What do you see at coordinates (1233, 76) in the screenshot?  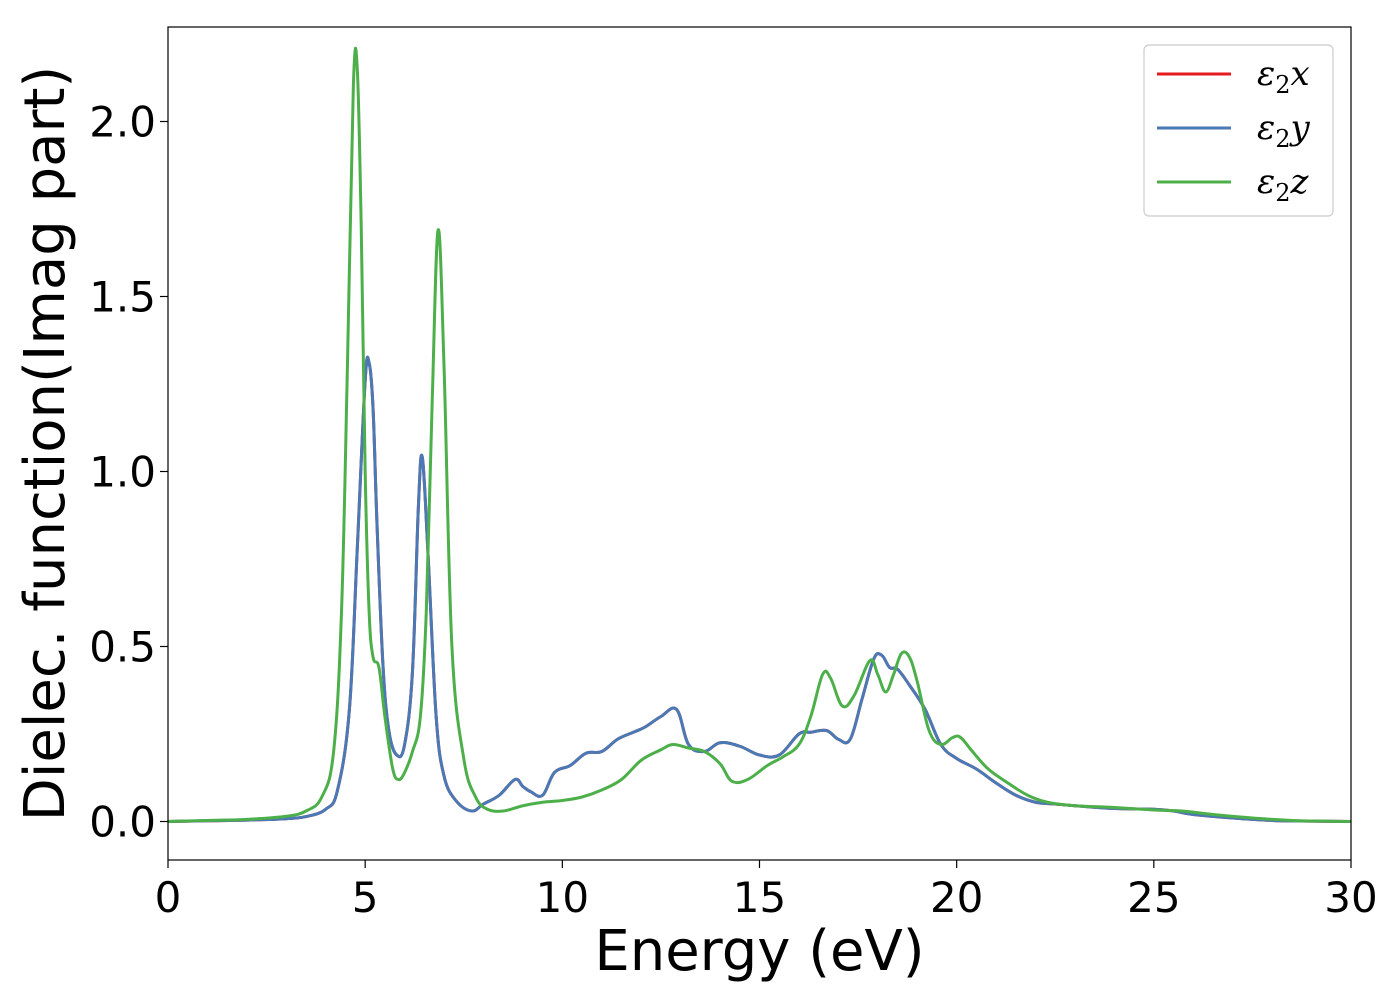 I see `legend-item-x: ε2x` at bounding box center [1233, 76].